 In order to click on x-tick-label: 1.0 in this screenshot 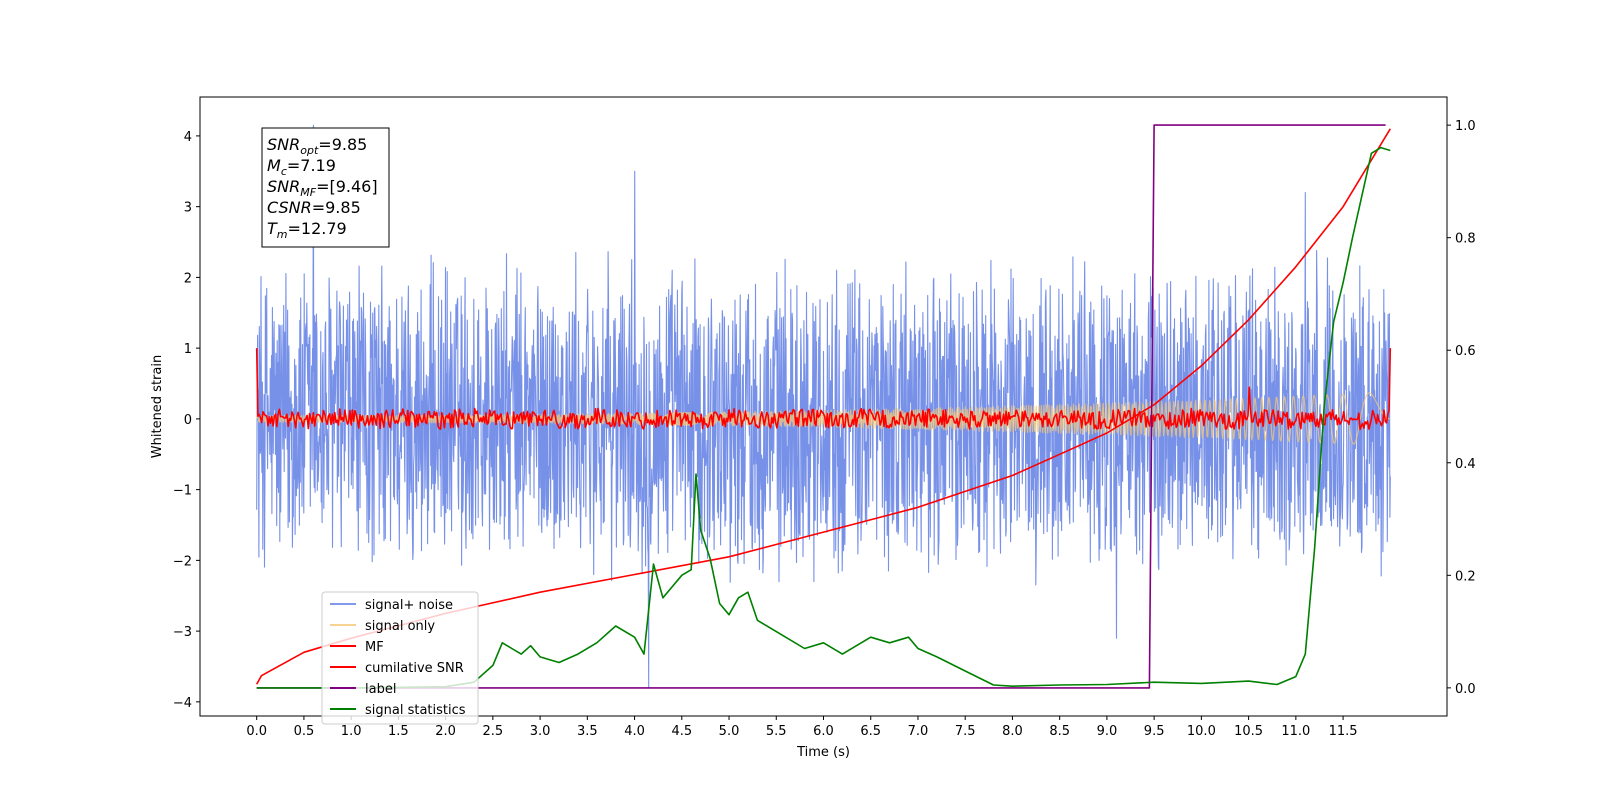, I will do `click(351, 731)`.